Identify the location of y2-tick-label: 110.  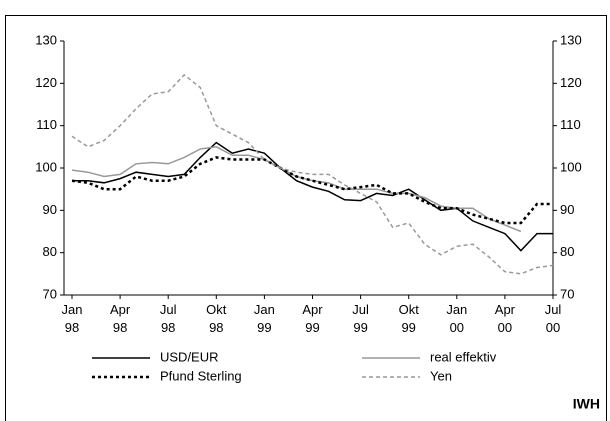
(570, 124).